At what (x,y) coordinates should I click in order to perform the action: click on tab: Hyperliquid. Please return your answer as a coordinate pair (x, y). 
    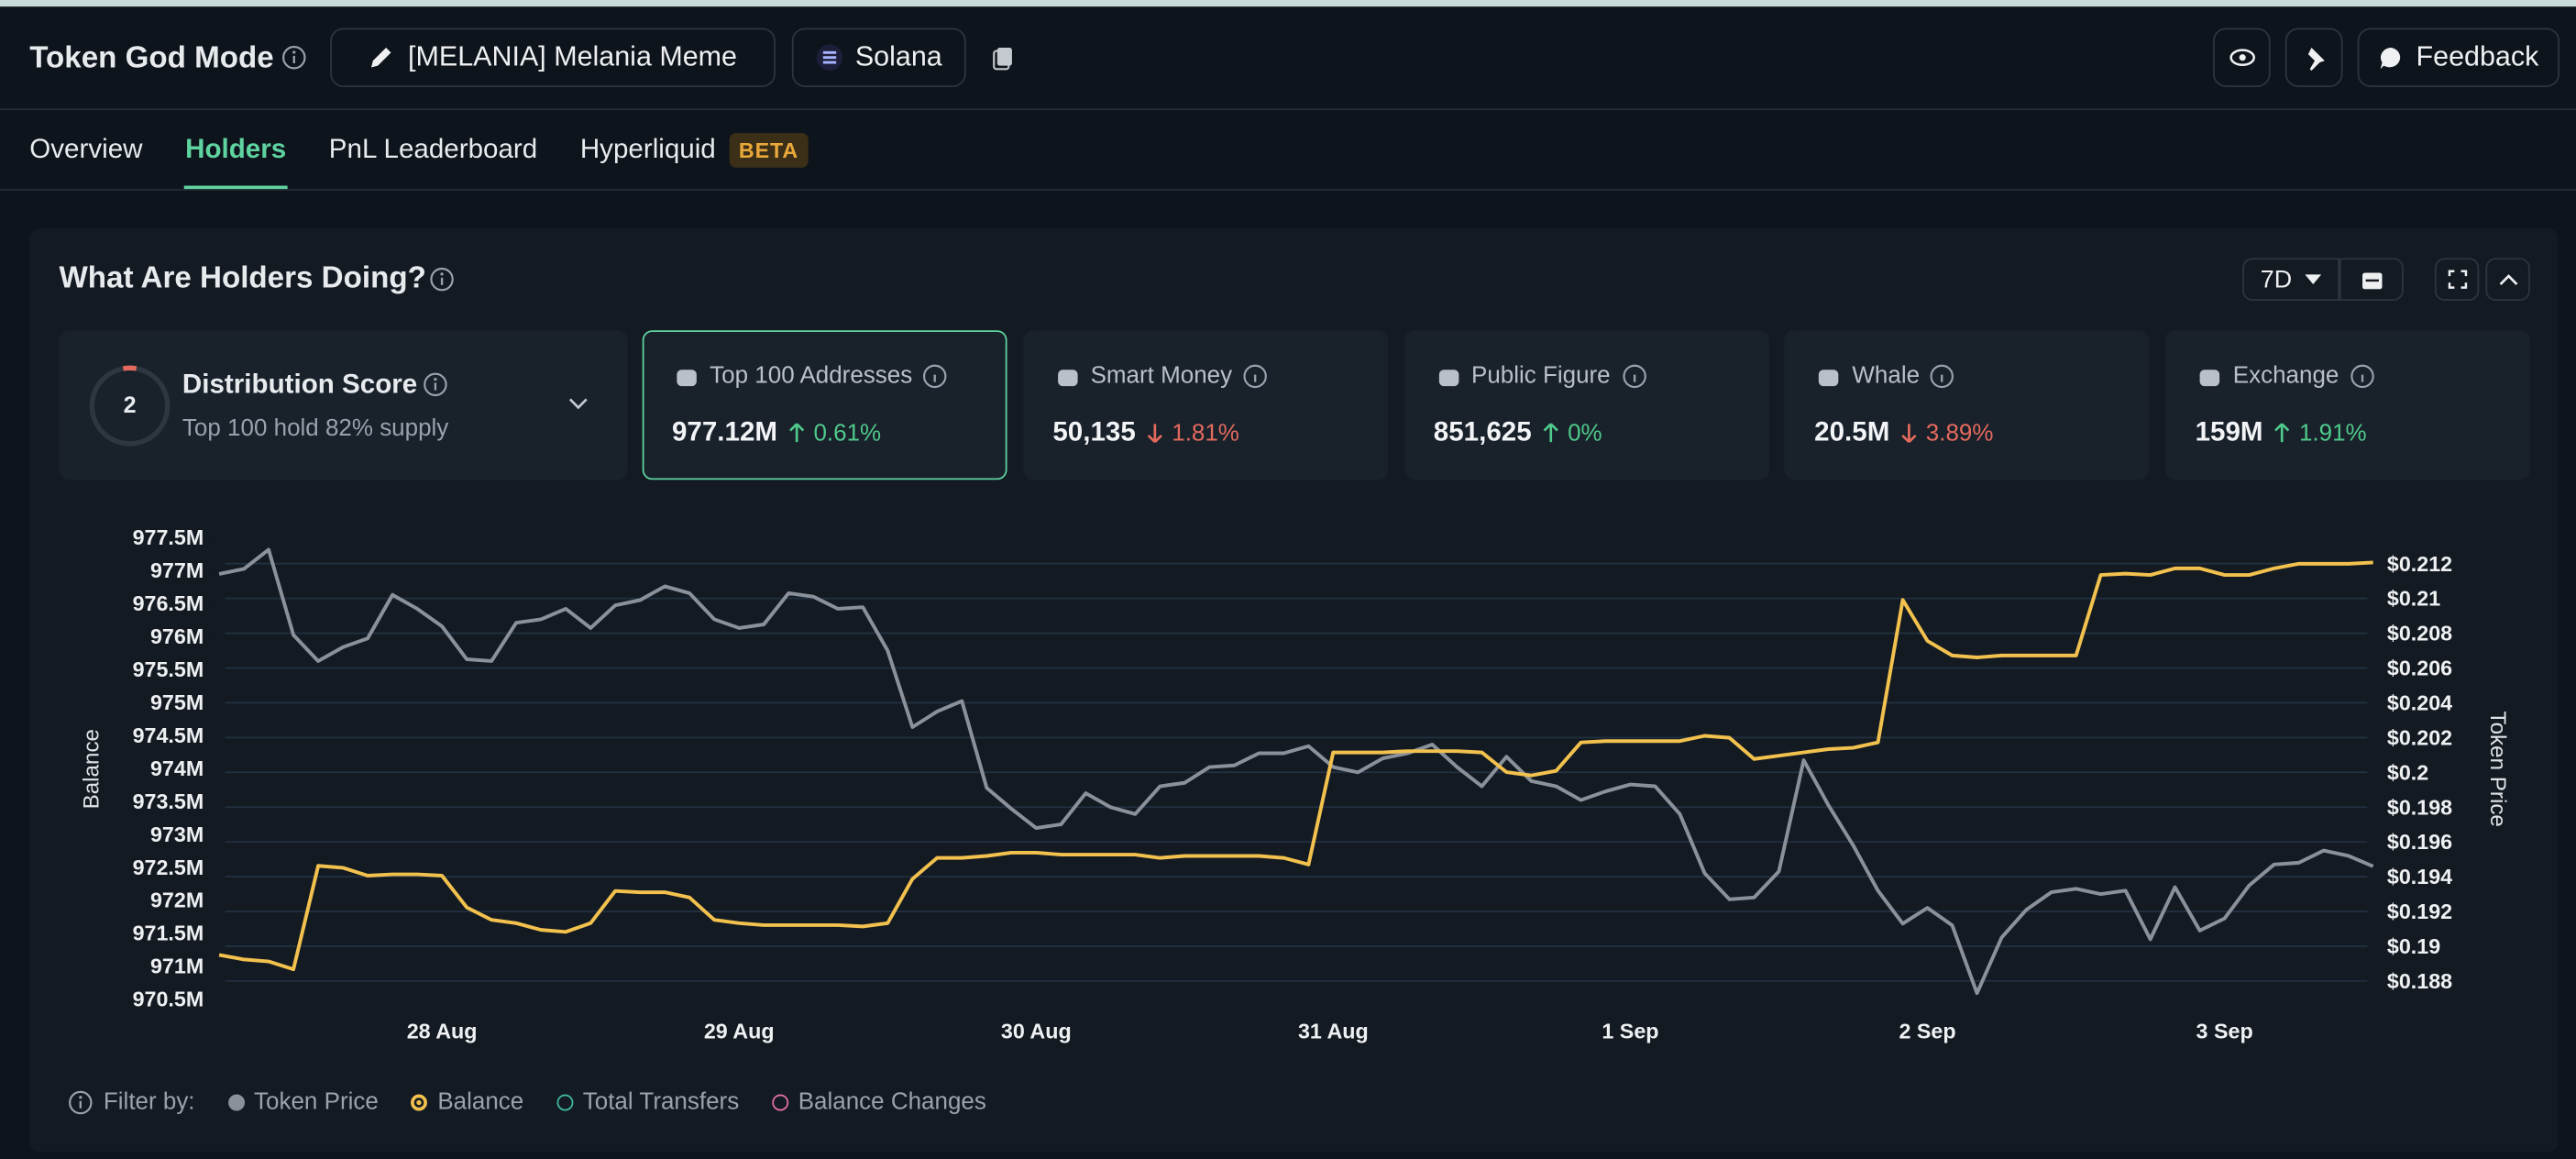
    Looking at the image, I should click on (647, 149).